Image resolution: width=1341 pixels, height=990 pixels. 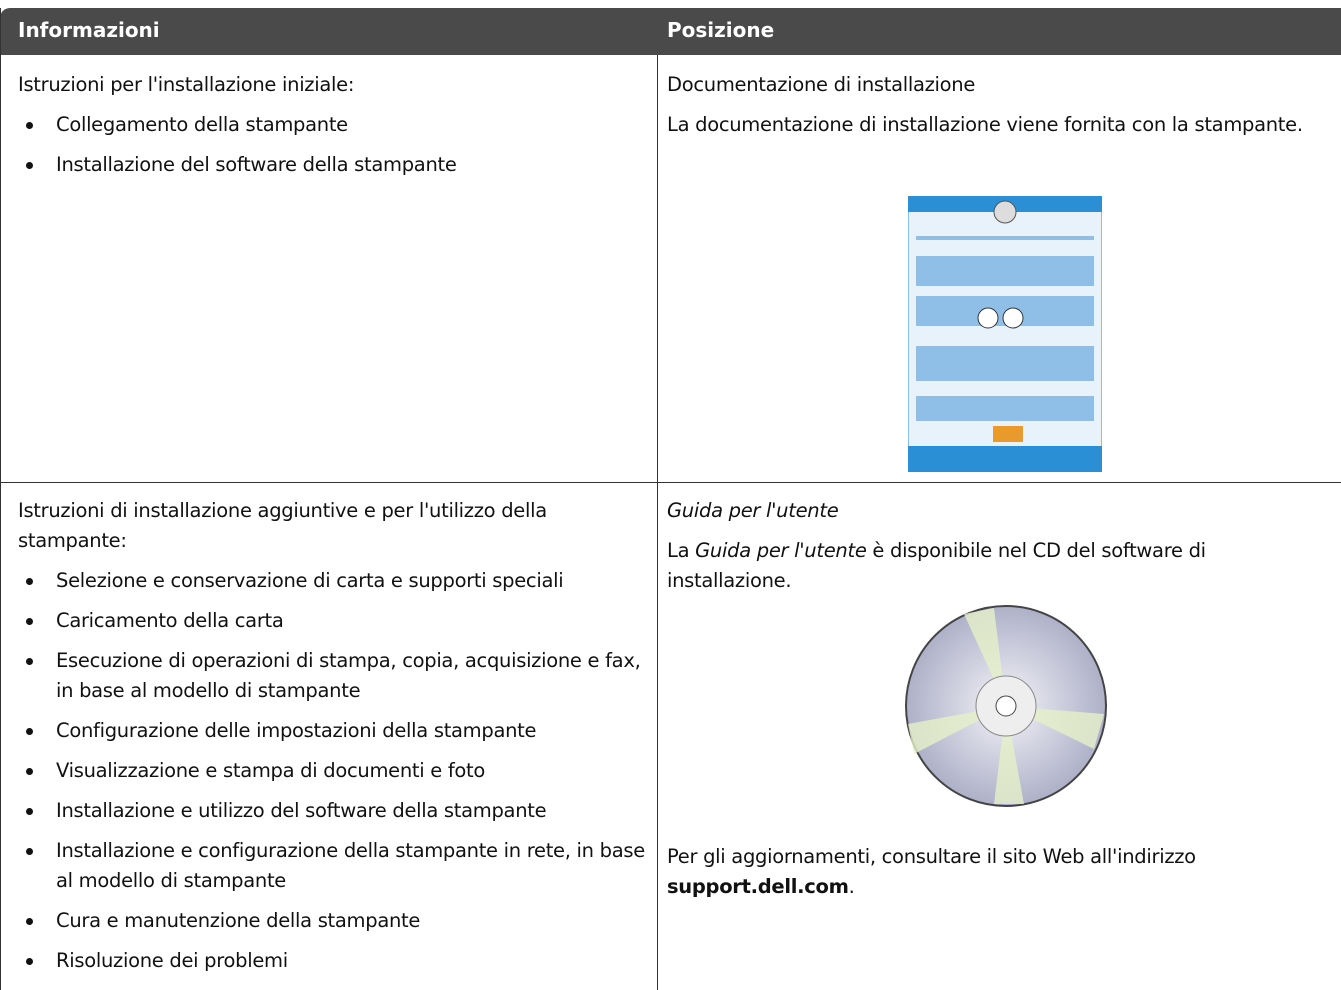 What do you see at coordinates (721, 30) in the screenshot?
I see `column-header: Posizione` at bounding box center [721, 30].